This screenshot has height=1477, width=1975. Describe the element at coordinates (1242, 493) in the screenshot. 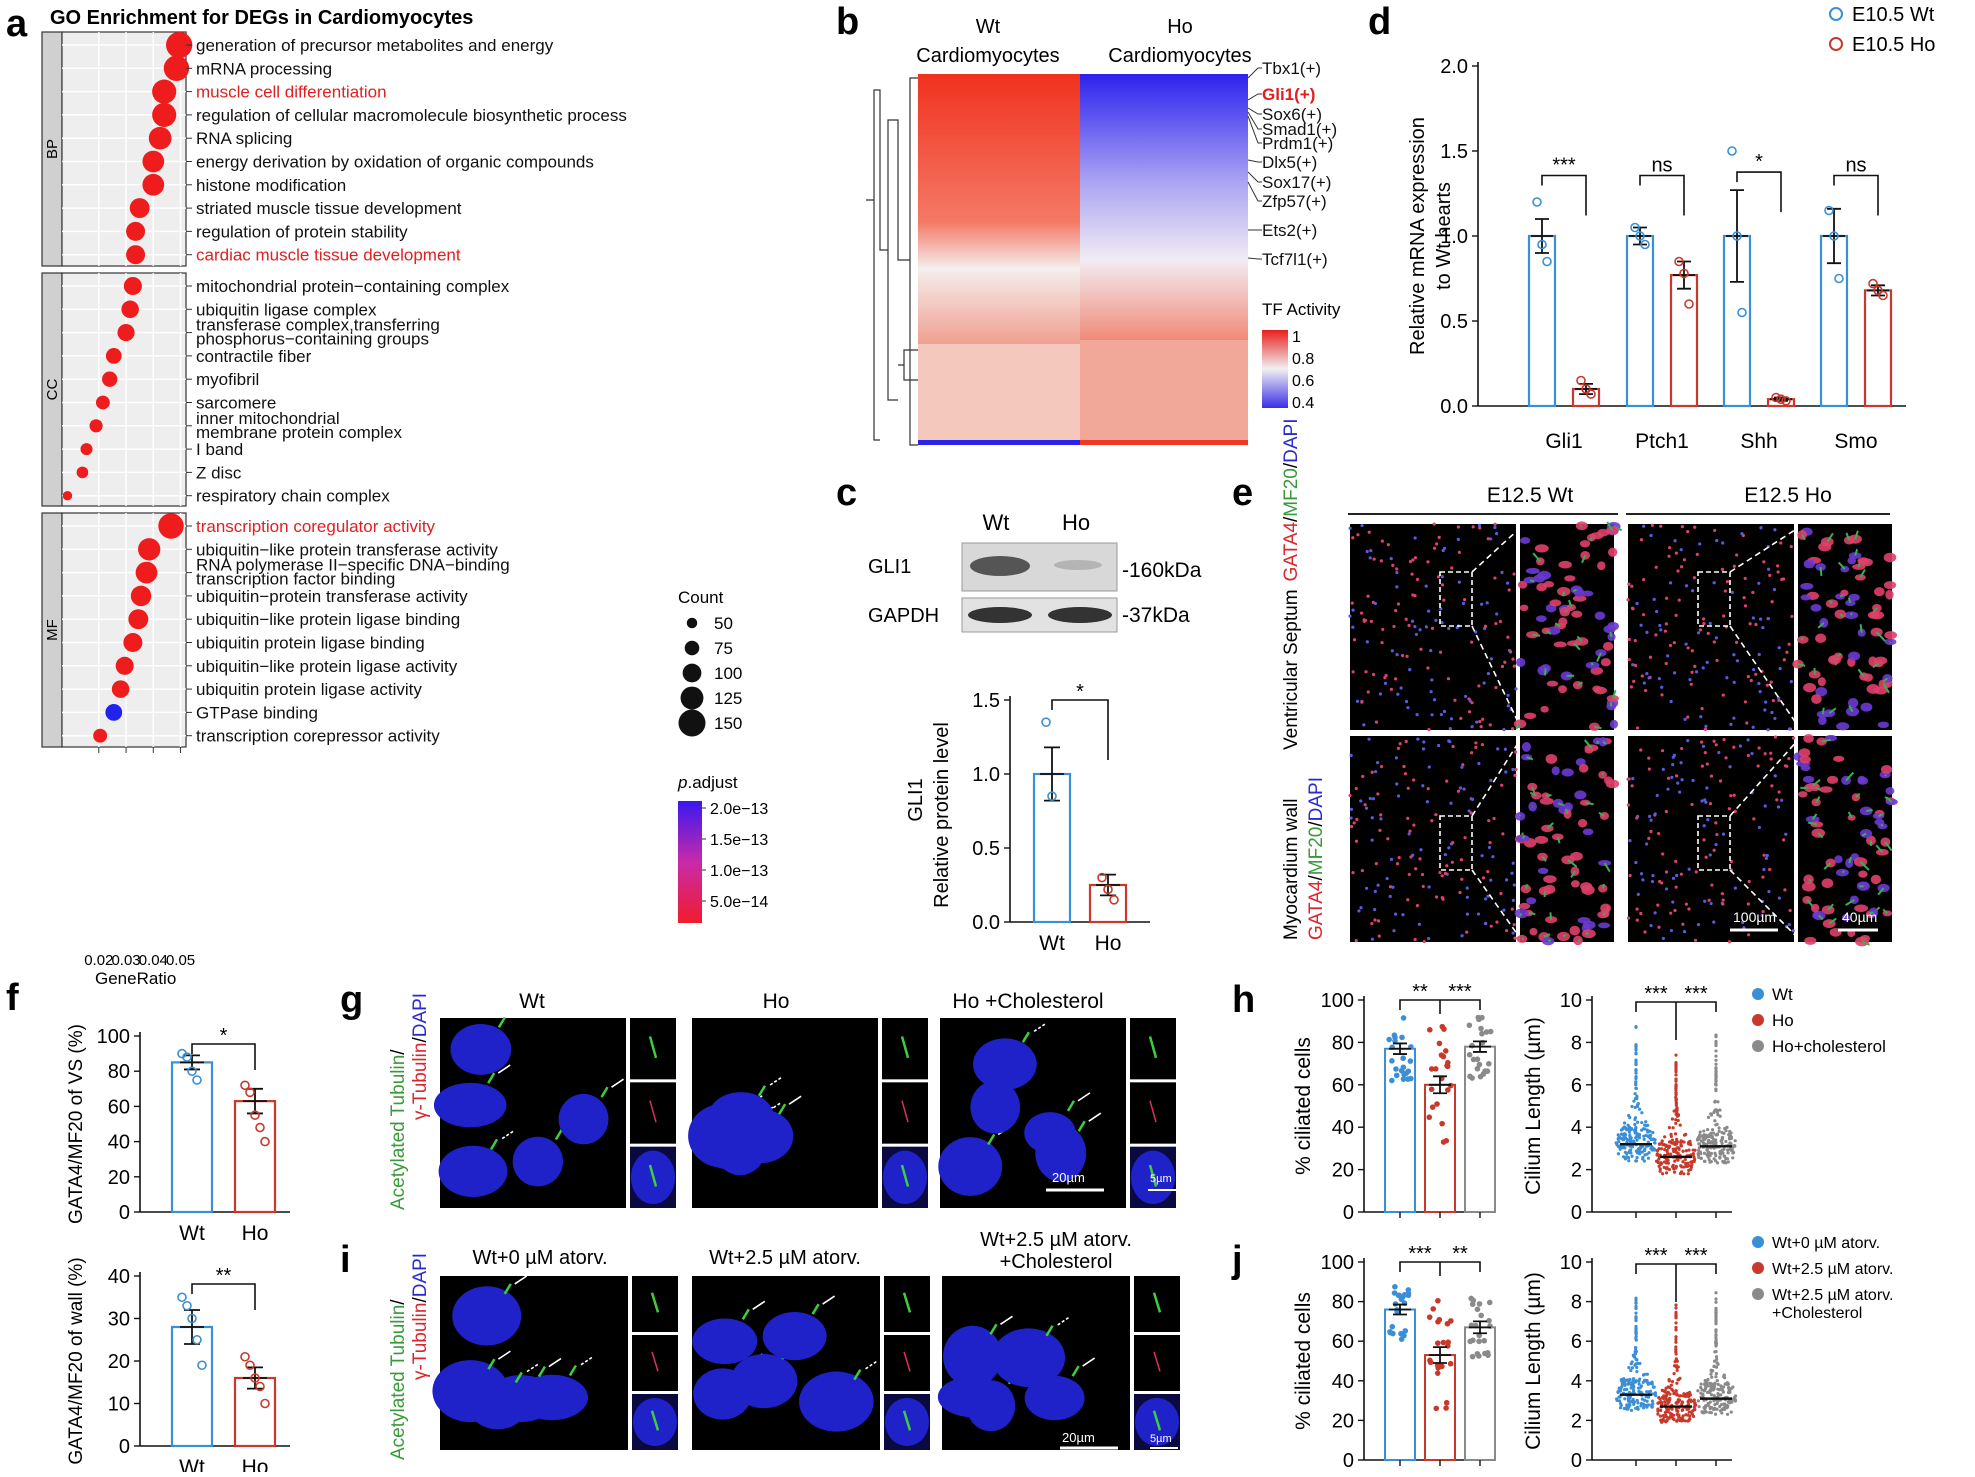

I see `panel-letter-e: e` at that location.